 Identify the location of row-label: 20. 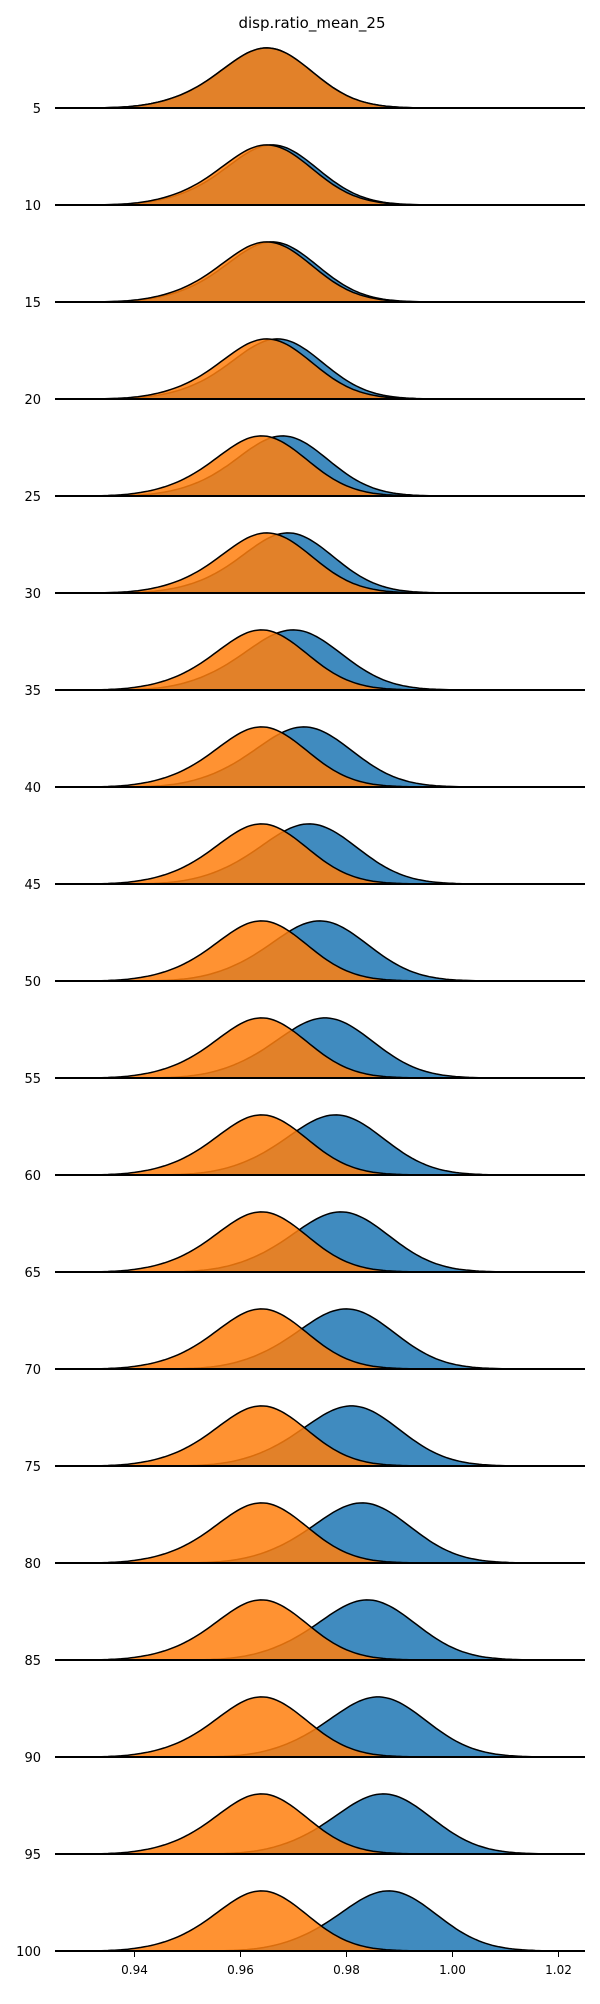
(32, 400).